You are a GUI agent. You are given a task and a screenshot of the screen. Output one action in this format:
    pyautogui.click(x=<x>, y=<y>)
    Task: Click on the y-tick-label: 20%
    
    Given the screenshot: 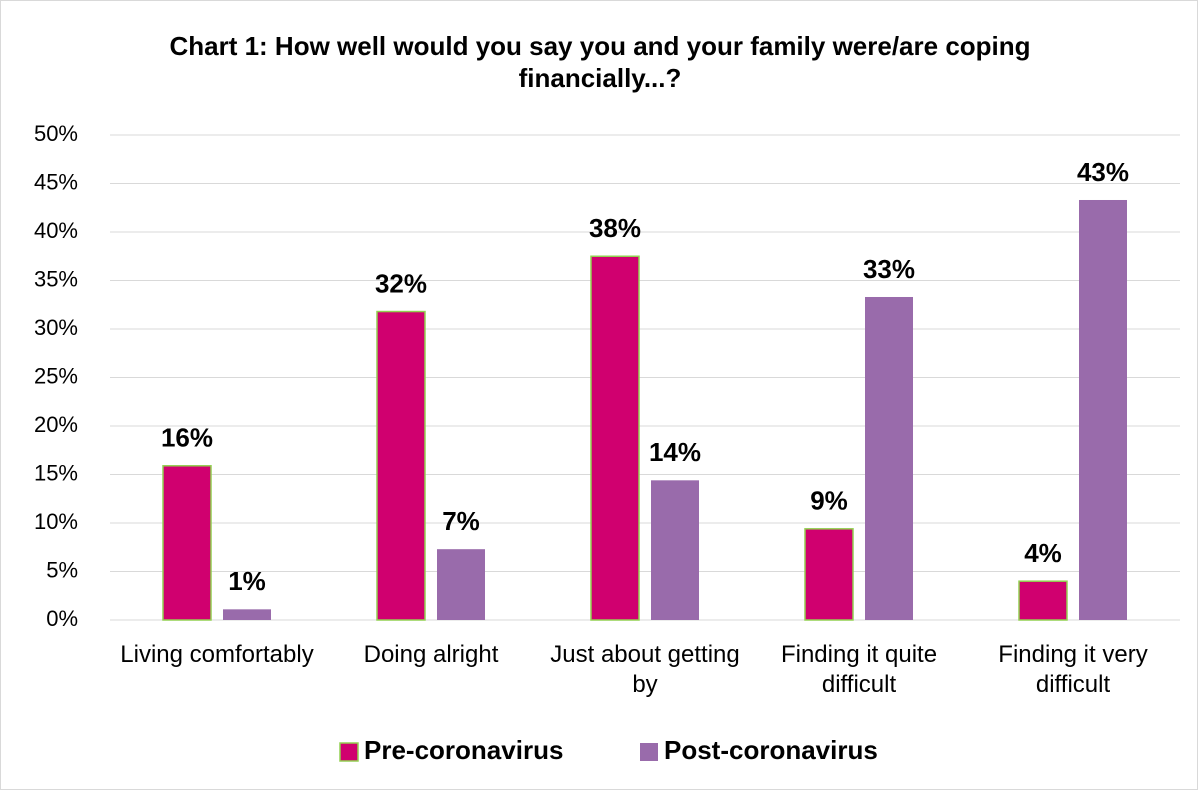 What is the action you would take?
    pyautogui.click(x=56, y=424)
    